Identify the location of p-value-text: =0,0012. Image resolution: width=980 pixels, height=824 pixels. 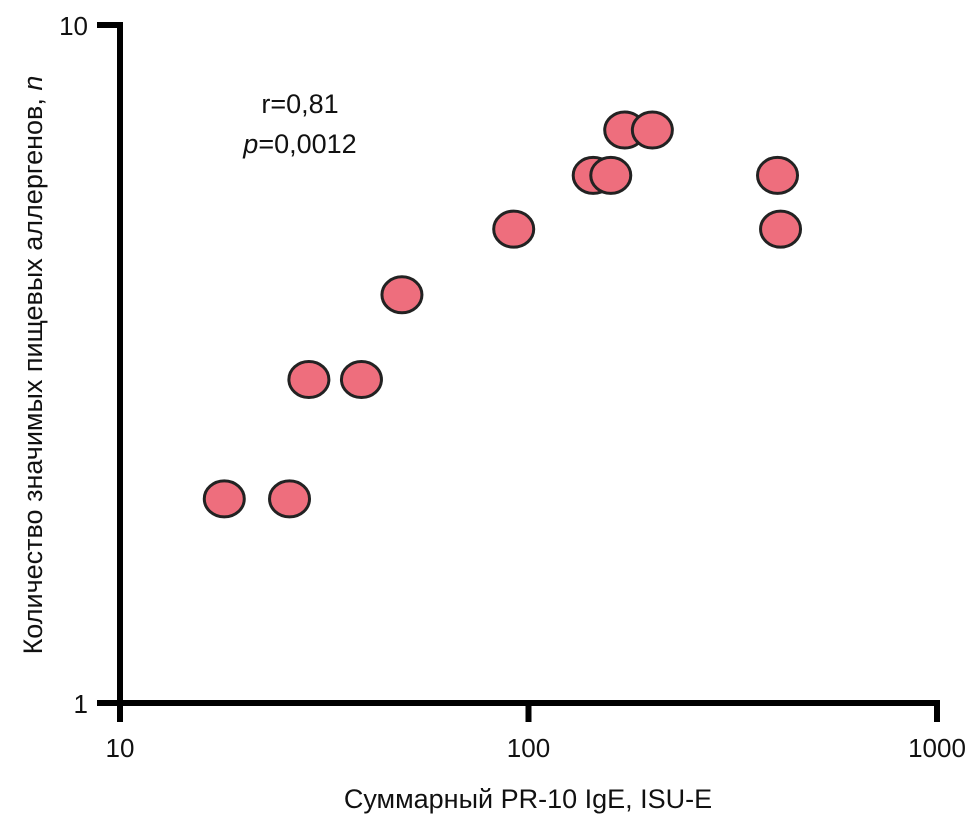
(307, 144).